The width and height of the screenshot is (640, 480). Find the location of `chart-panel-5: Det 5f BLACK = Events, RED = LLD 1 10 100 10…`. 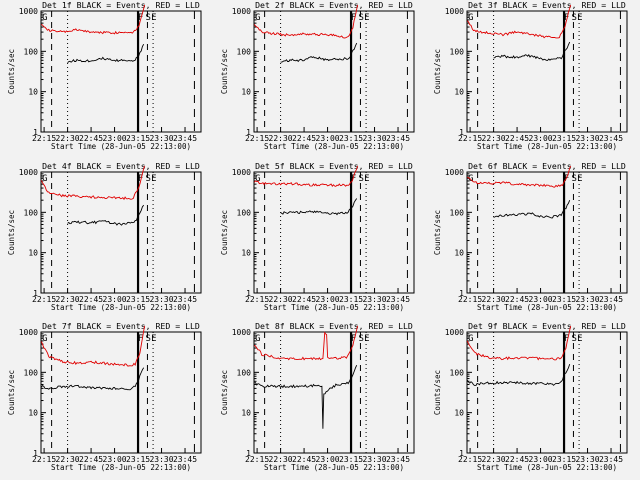

chart-panel-5: Det 5f BLACK = Events, RED = LLD 1 10 100 10… is located at coordinates (317, 236).